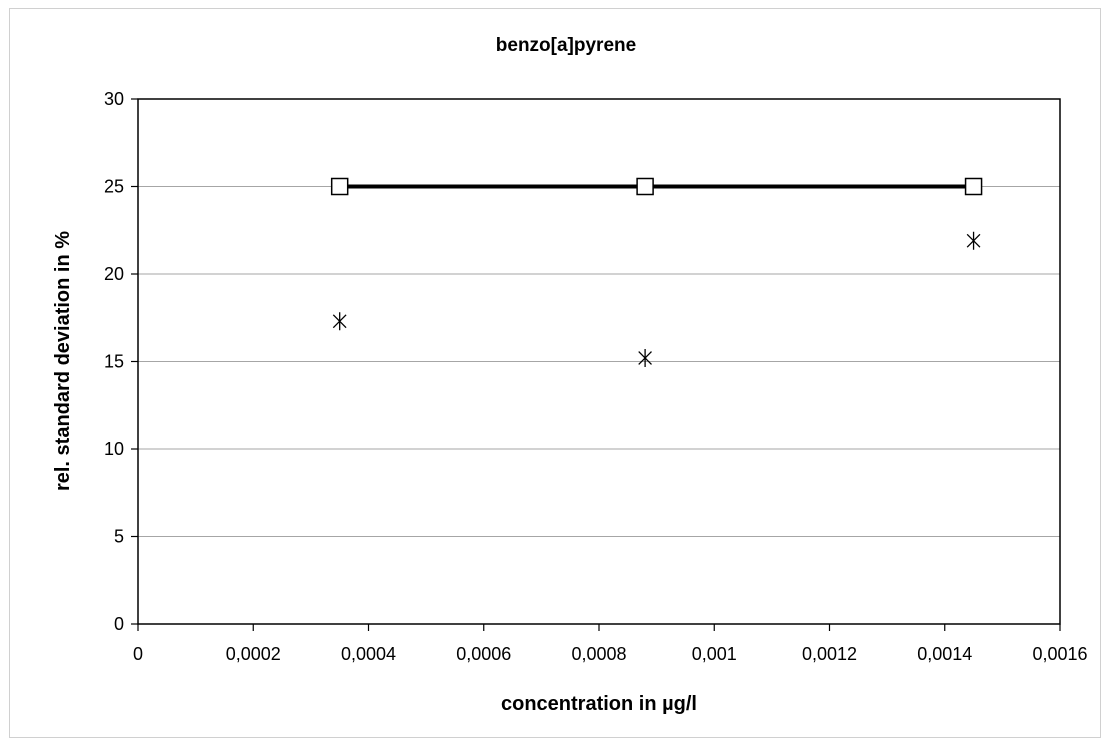  What do you see at coordinates (829, 654) in the screenshot?
I see `x-tick-label: 0,0012` at bounding box center [829, 654].